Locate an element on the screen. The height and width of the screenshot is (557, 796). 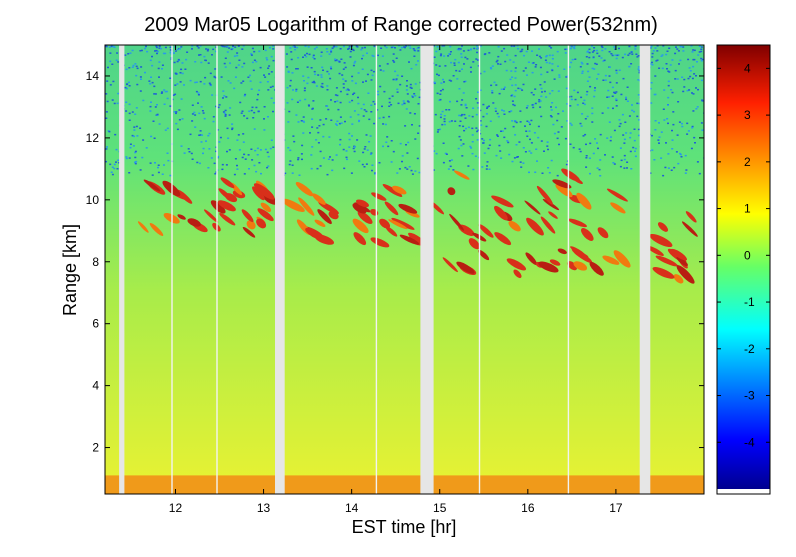
boundary-layer is located at coordinates (404, 484).